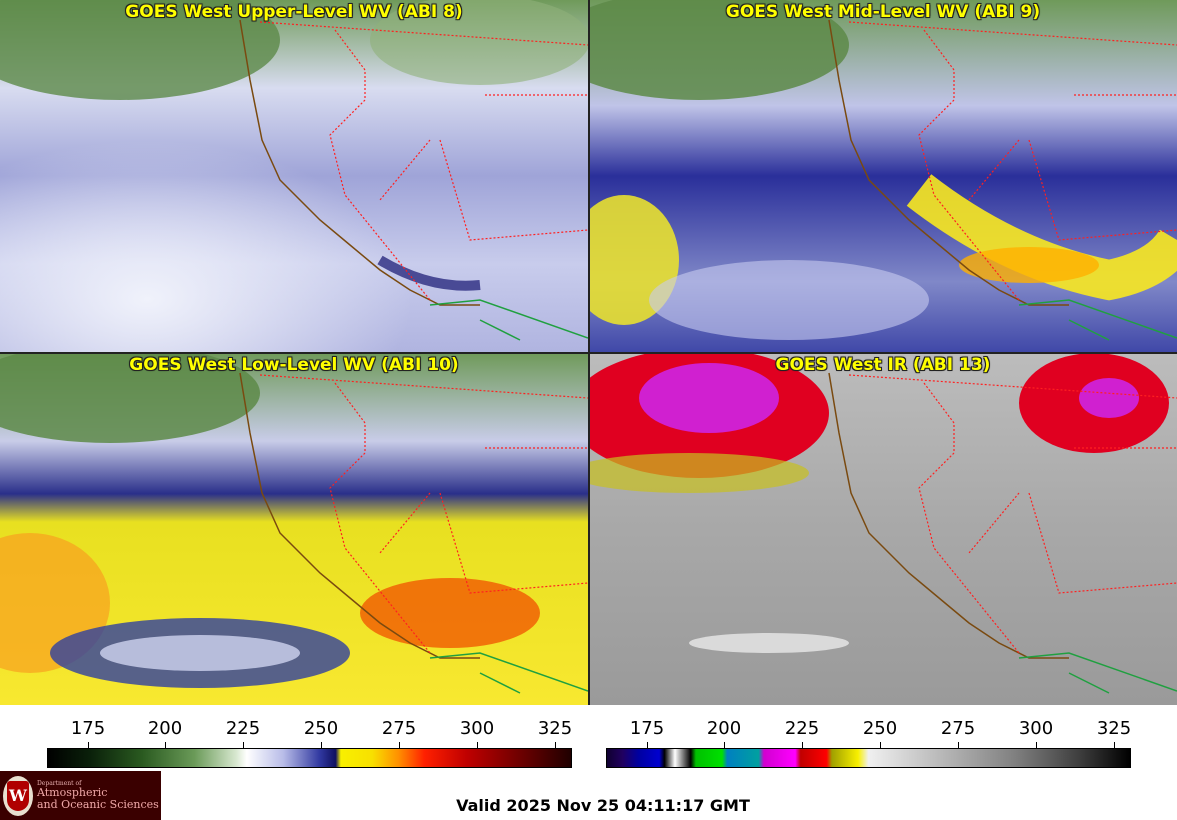 This screenshot has width=1177, height=820. What do you see at coordinates (802, 728) in the screenshot?
I see `ir-tick-label: 225` at bounding box center [802, 728].